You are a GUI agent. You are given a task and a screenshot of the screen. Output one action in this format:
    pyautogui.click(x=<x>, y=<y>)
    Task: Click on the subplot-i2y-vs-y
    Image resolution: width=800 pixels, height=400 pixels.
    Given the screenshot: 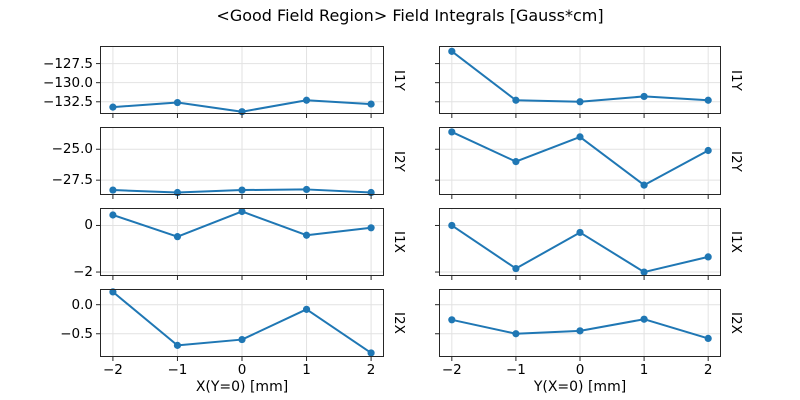 What is the action you would take?
    pyautogui.click(x=578, y=163)
    